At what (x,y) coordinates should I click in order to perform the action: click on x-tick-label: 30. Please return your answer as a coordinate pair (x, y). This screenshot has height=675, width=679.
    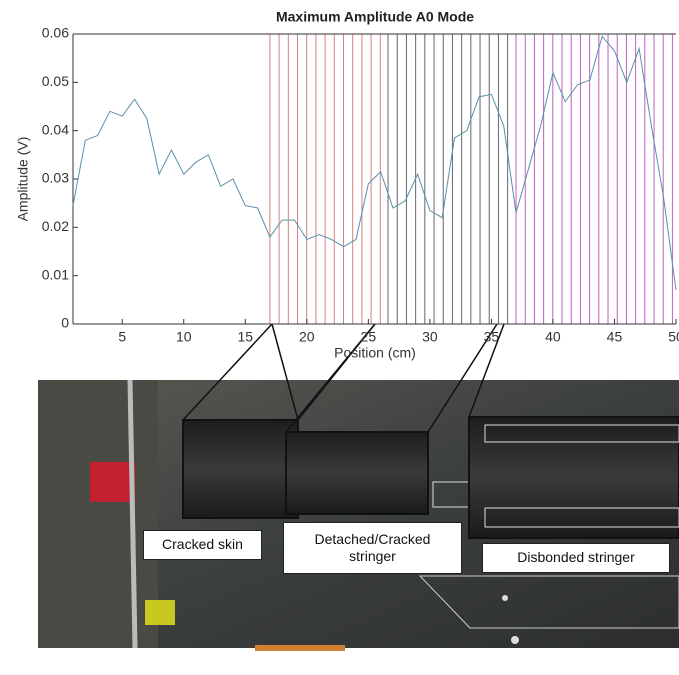
    Looking at the image, I should click on (430, 337).